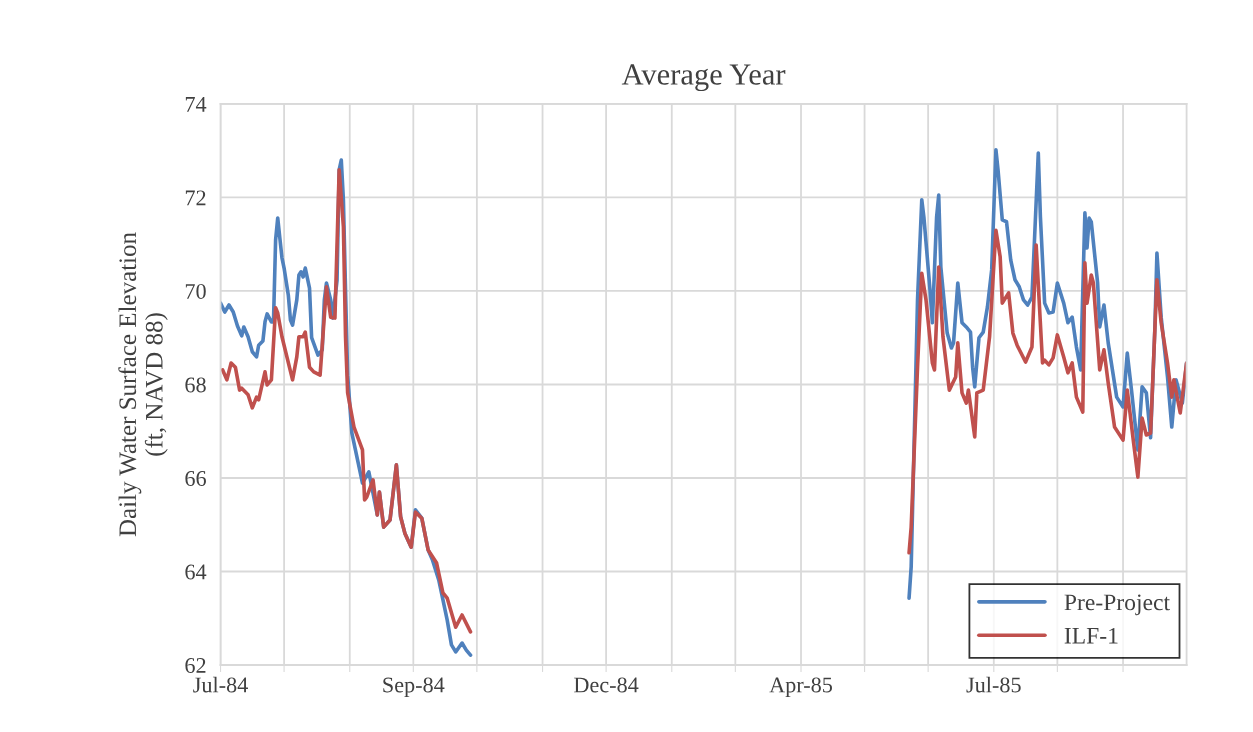 The width and height of the screenshot is (1253, 732). Describe the element at coordinates (606, 685) in the screenshot. I see `x-tick-label: Dec-84` at that location.